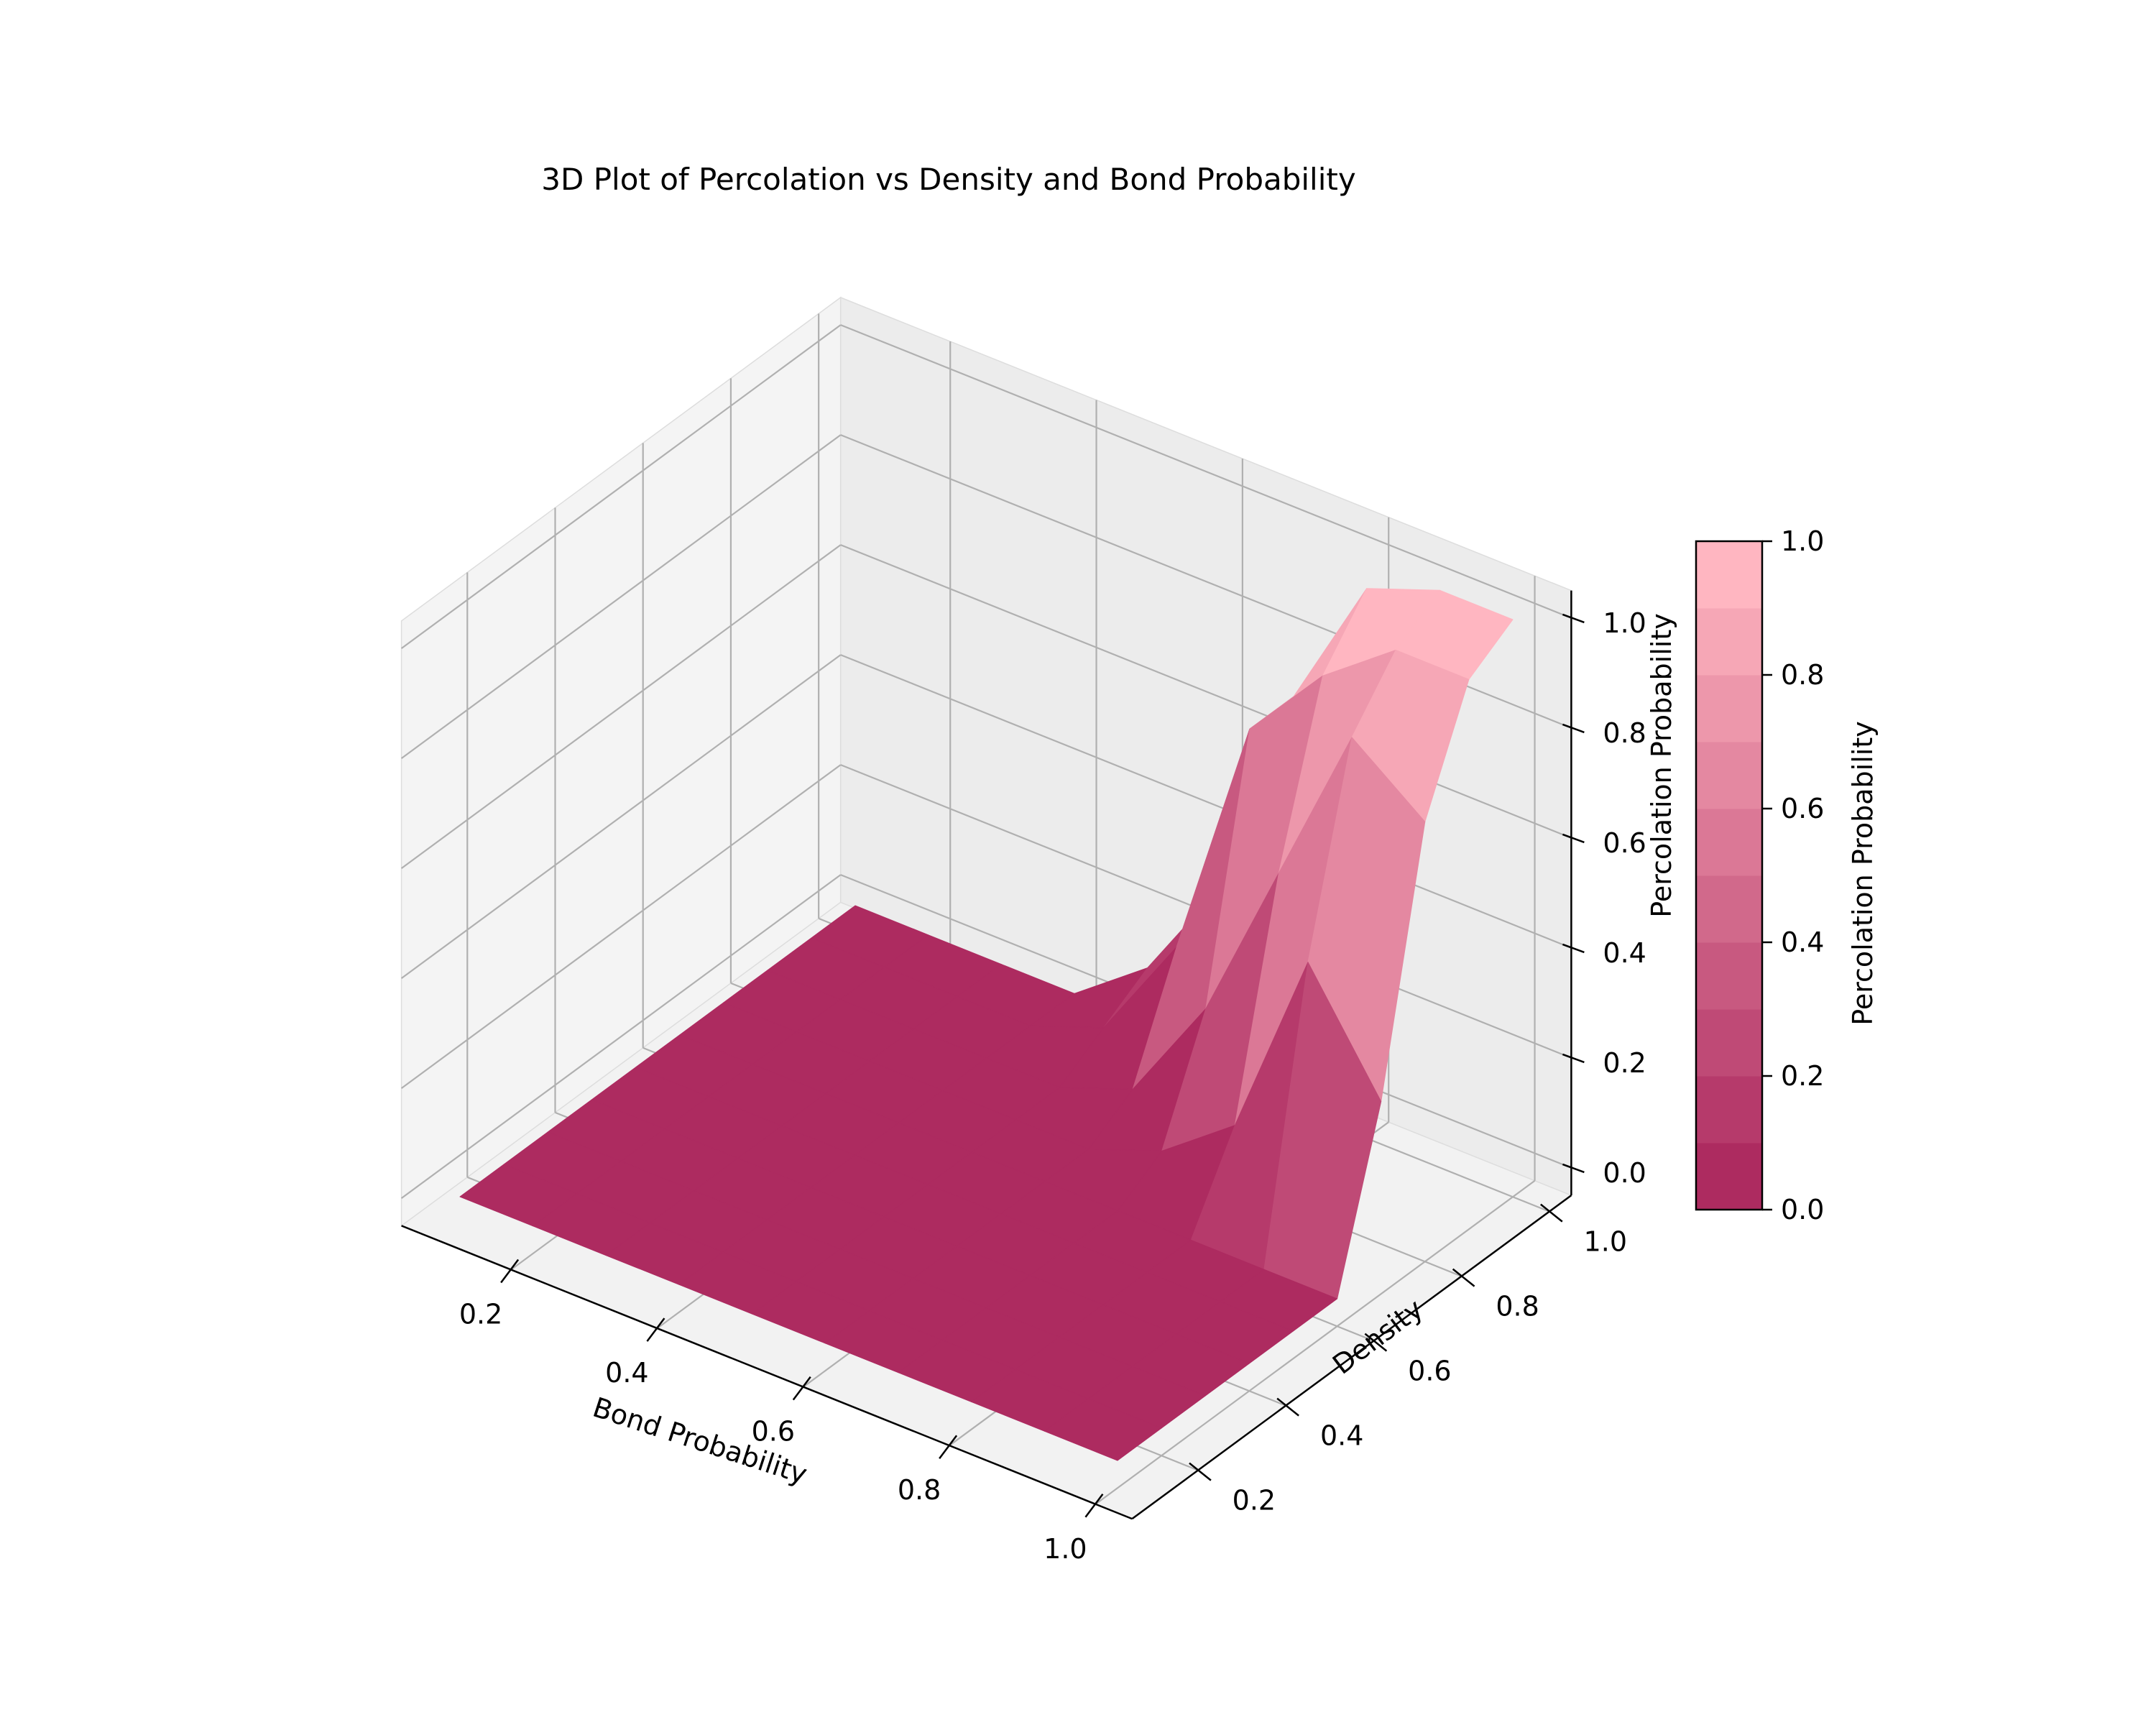 The width and height of the screenshot is (2156, 1725). Describe the element at coordinates (1803, 1076) in the screenshot. I see `colorbar-tick-label: 0.2` at that location.